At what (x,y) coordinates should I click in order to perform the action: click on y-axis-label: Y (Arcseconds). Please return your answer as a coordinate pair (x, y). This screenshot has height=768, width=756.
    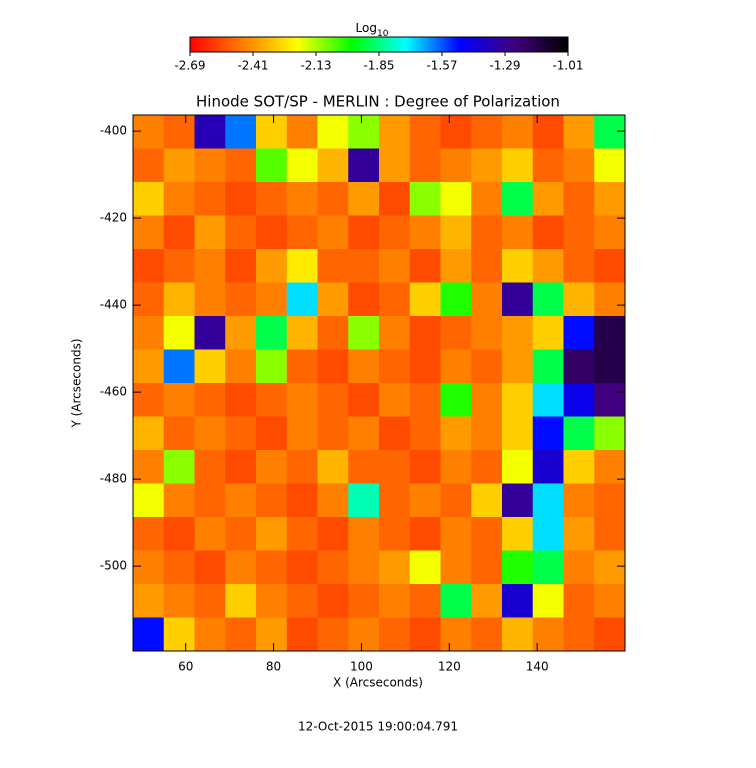
    Looking at the image, I should click on (77, 383).